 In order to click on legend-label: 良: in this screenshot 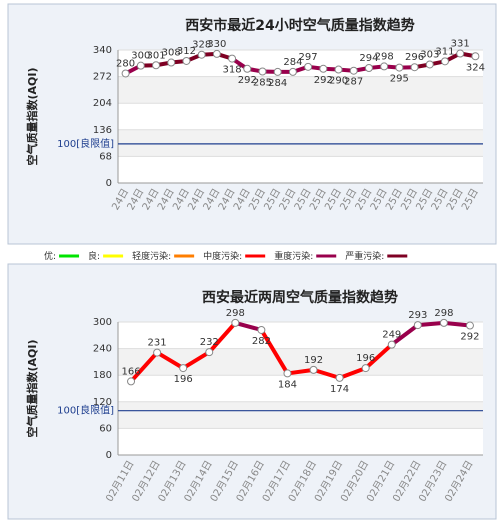, I will do `click(94, 256)`.